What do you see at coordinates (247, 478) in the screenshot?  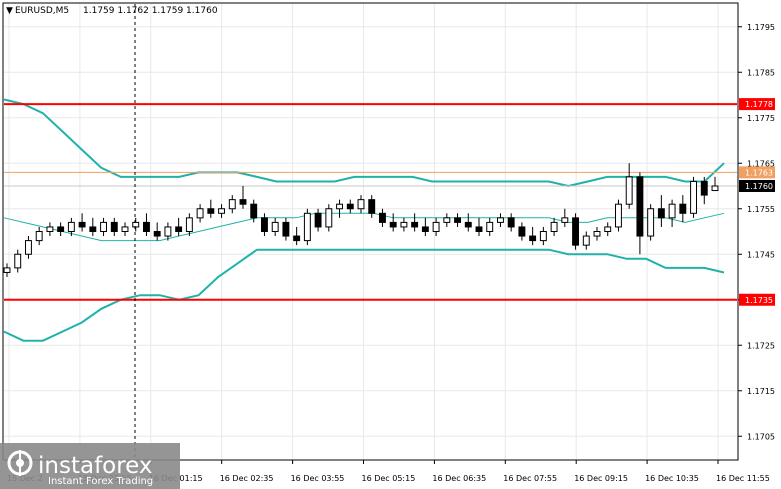 I see `x-tick-label: 16 Dec 02:35` at bounding box center [247, 478].